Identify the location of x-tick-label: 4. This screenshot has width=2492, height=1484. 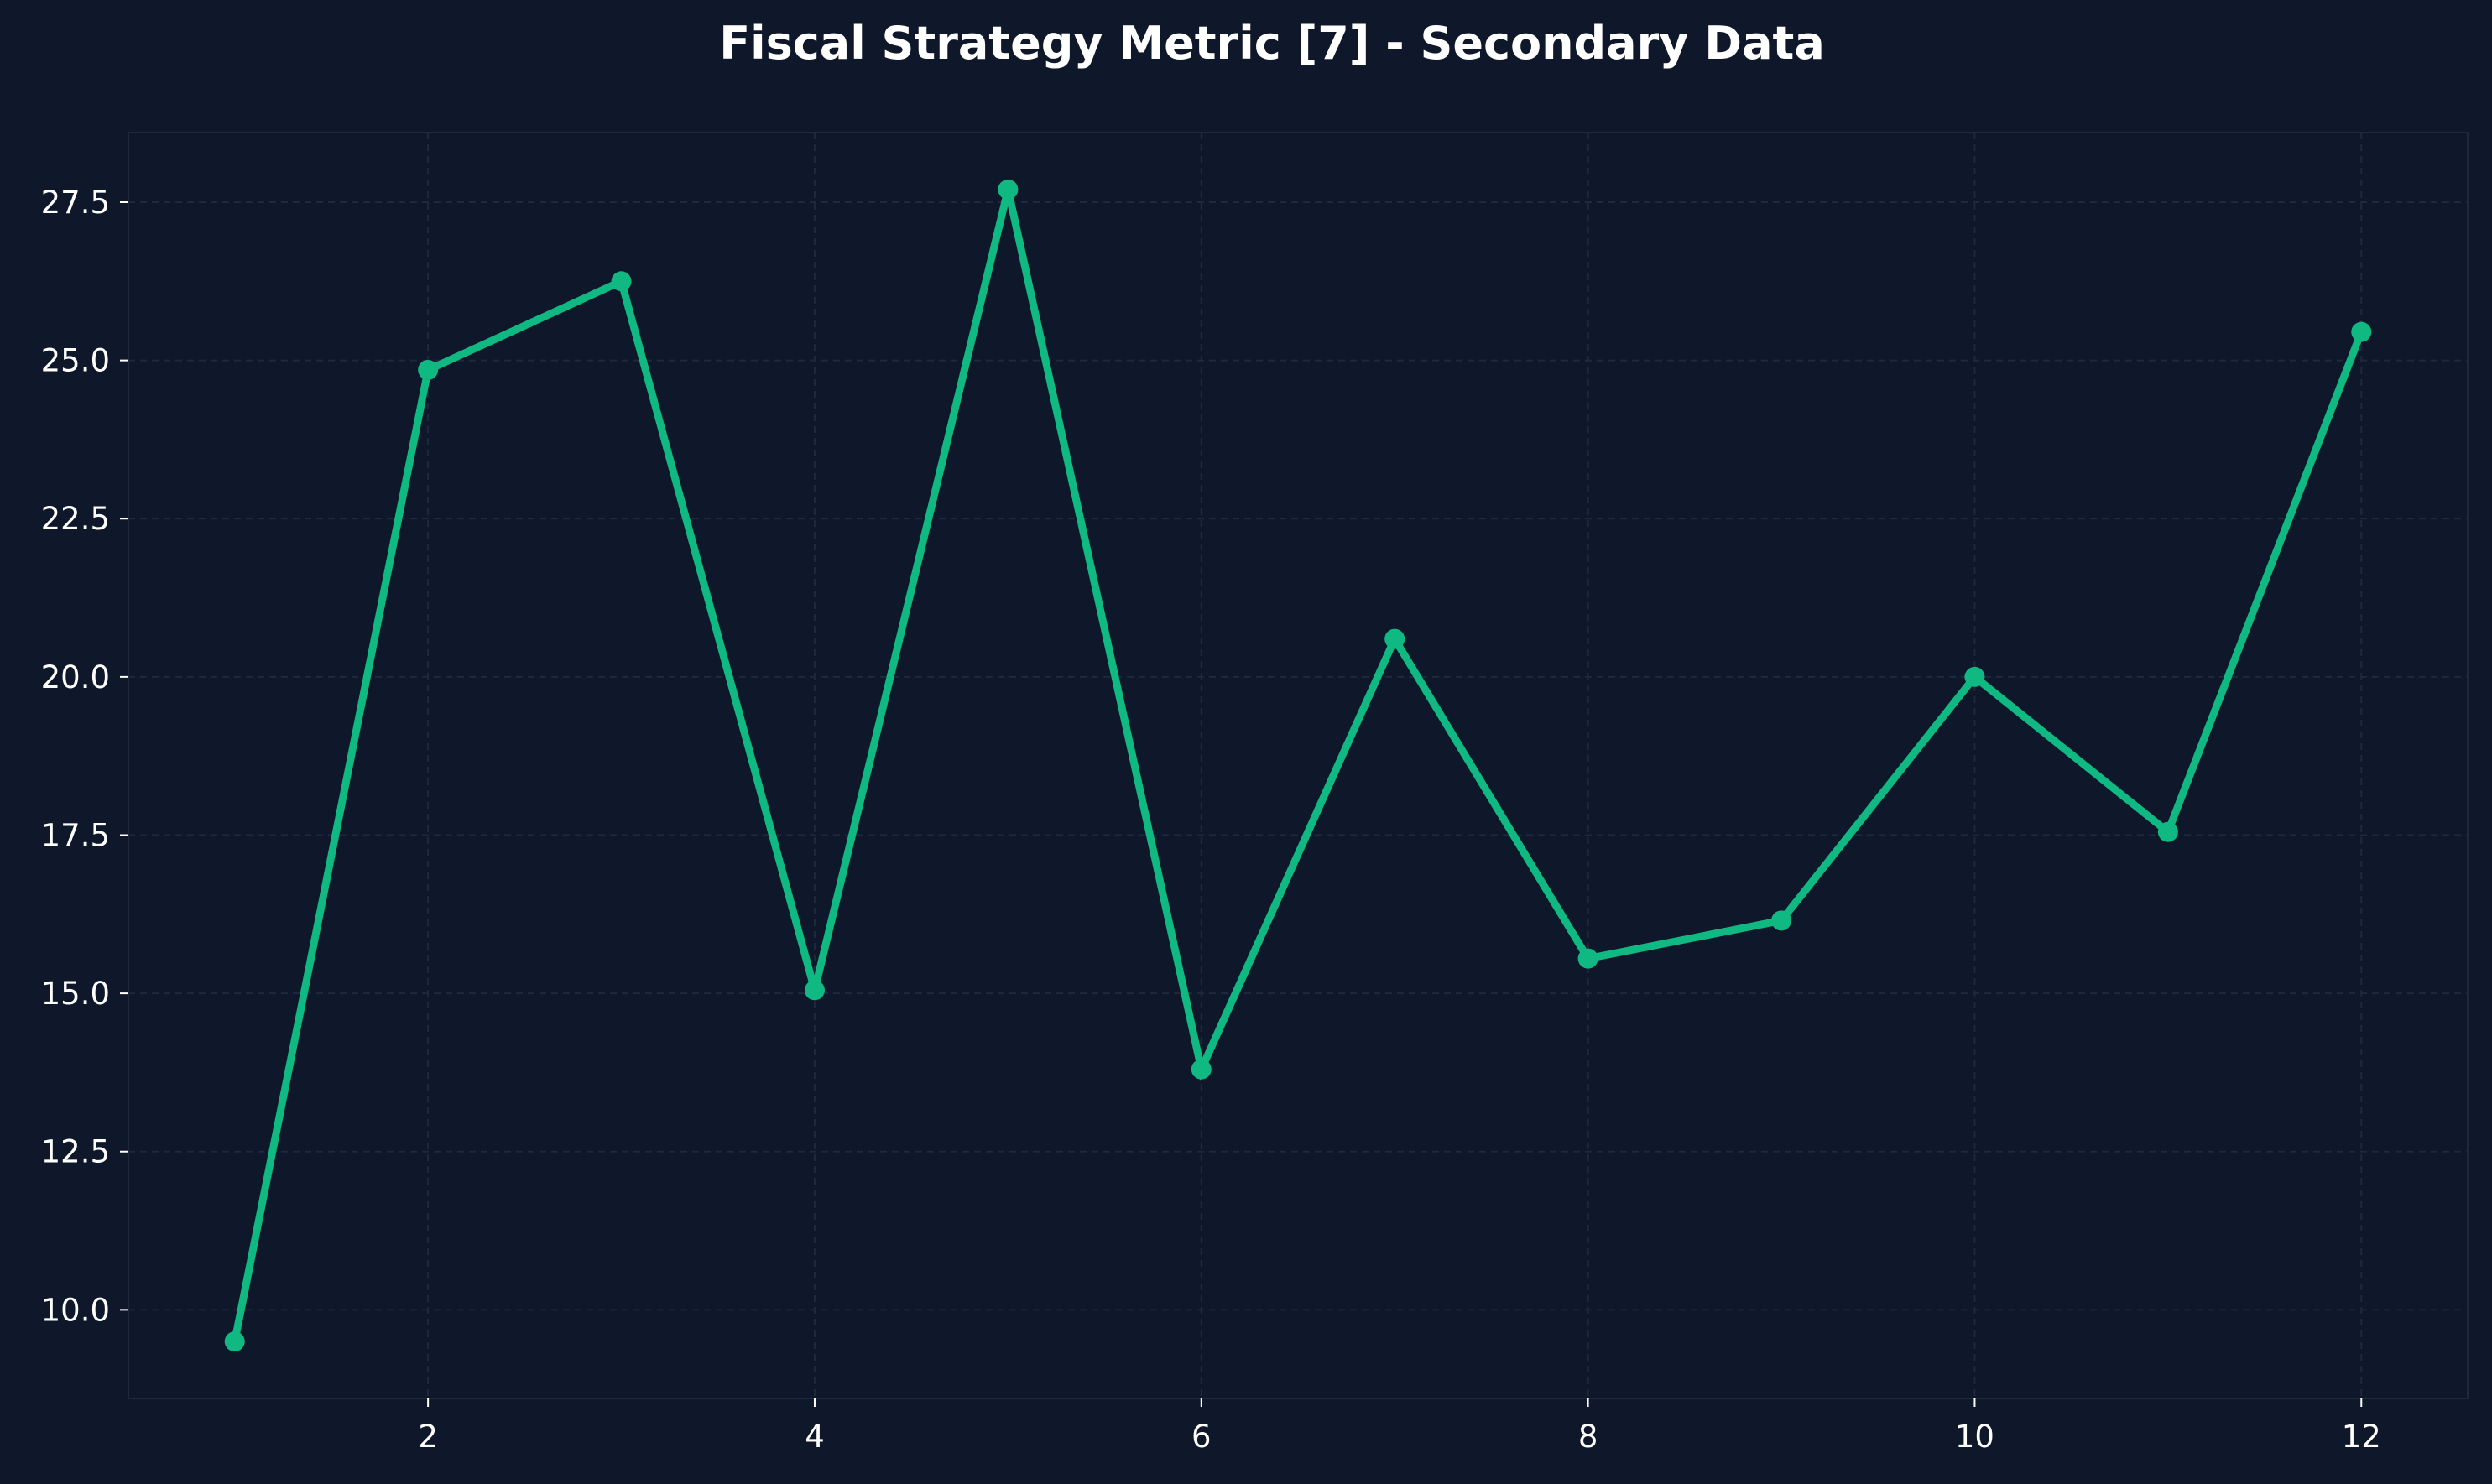
(815, 1437).